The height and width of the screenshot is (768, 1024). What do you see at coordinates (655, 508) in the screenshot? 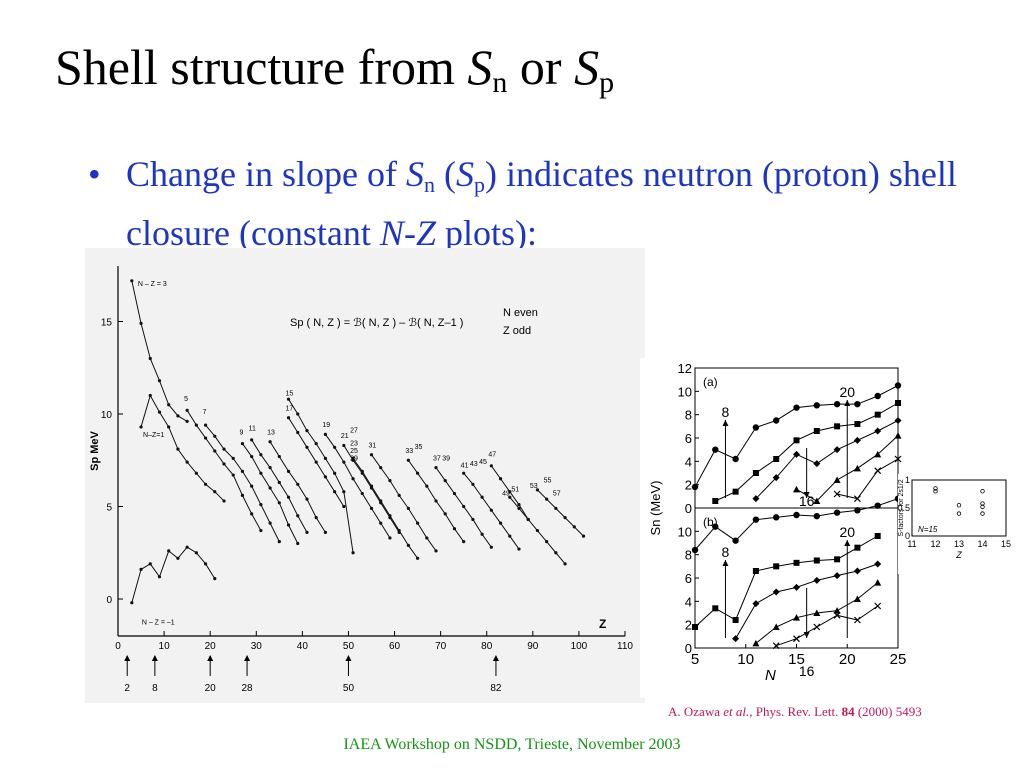
I see `y-axis-label: Sn (MeV)` at bounding box center [655, 508].